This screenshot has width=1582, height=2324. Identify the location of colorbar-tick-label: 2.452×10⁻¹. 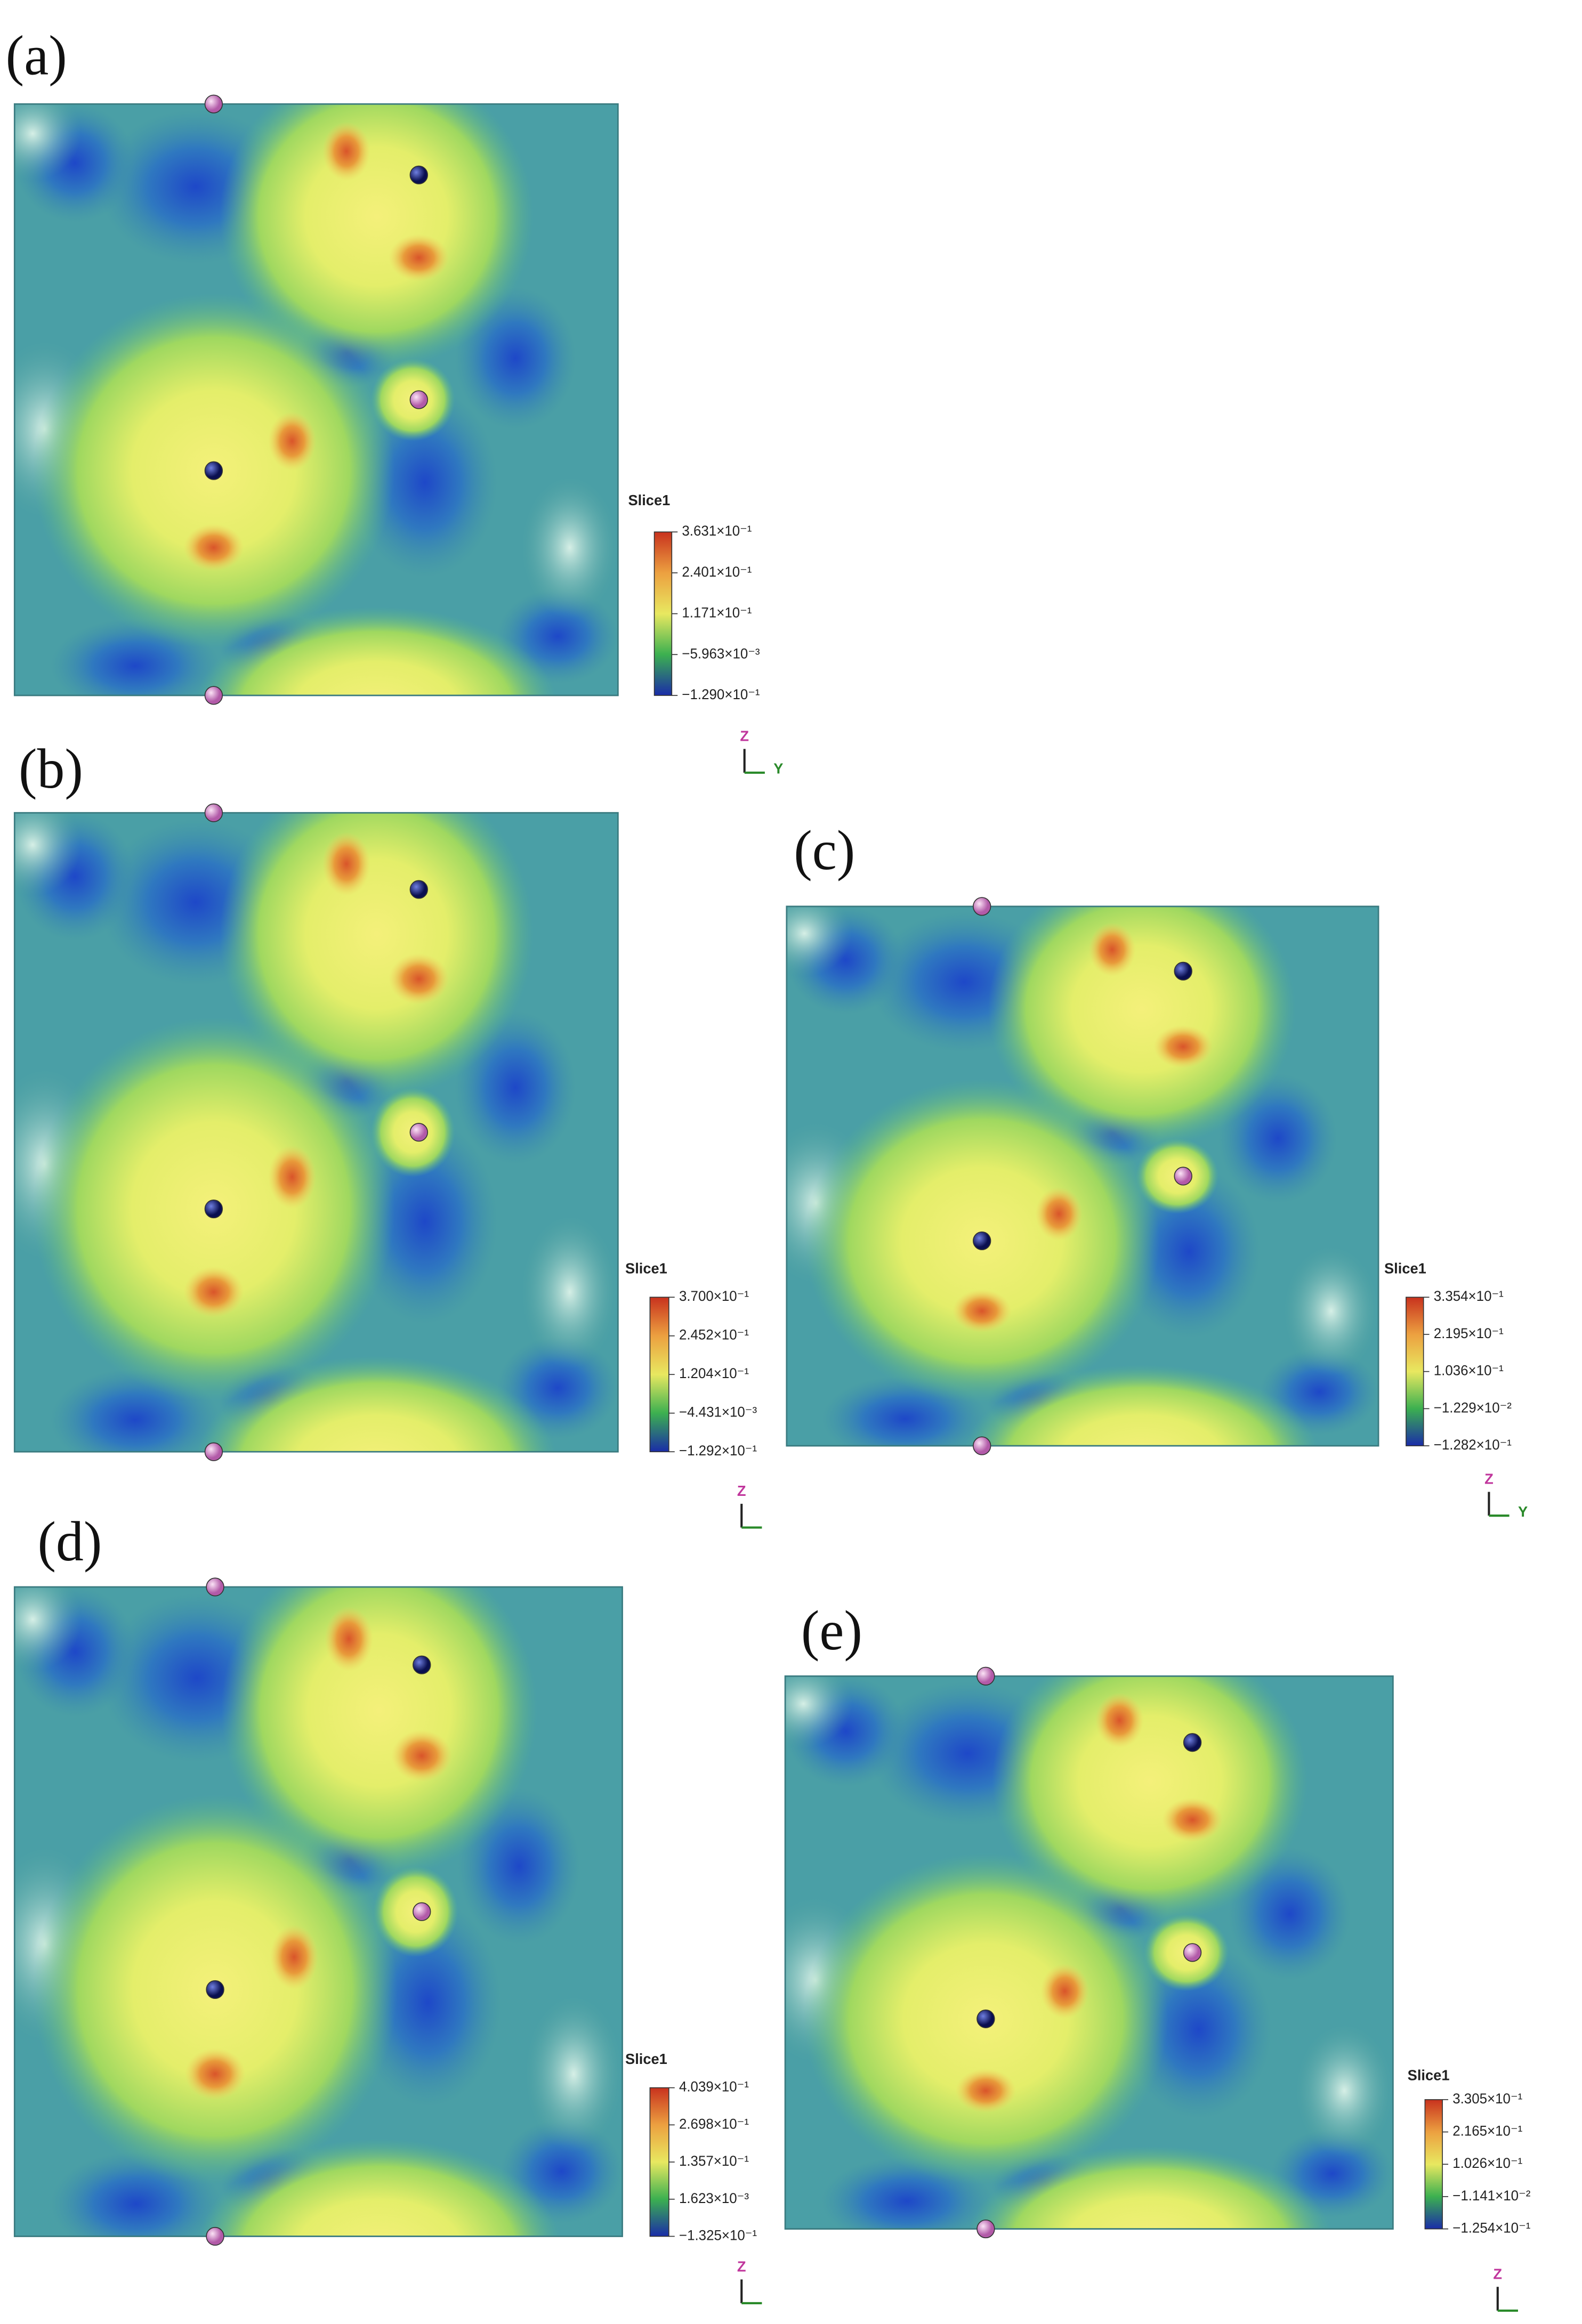
(714, 1334).